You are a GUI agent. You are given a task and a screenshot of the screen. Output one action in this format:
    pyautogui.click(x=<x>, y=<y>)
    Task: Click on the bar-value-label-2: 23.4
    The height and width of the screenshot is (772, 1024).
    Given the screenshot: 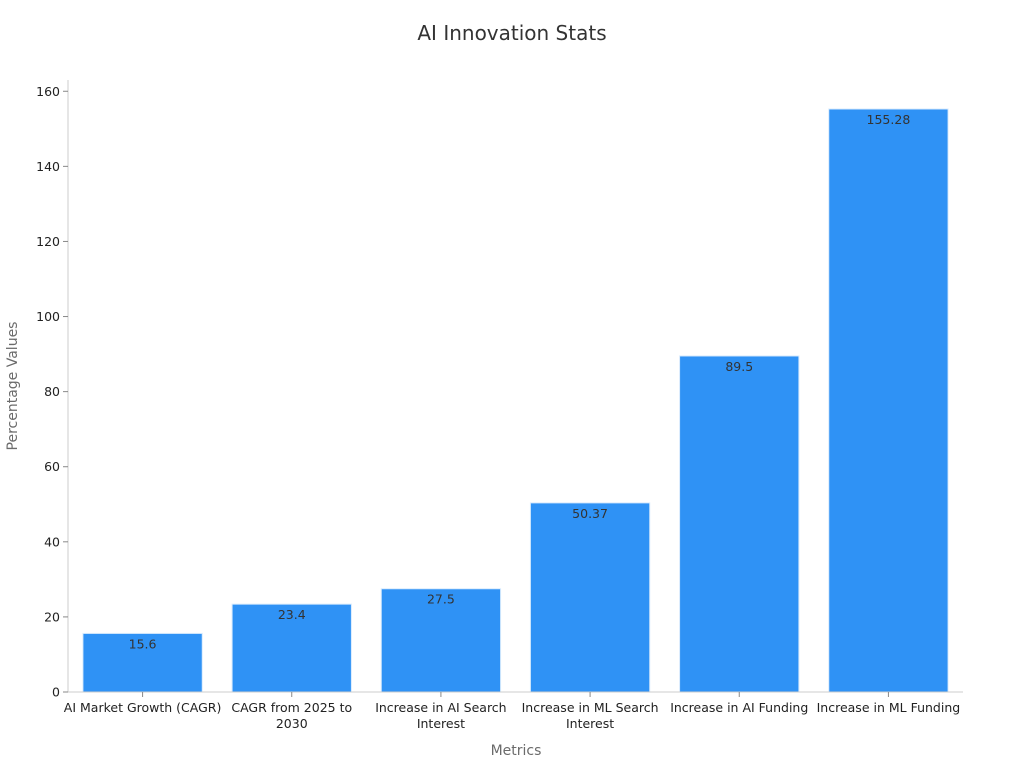 What is the action you would take?
    pyautogui.click(x=292, y=614)
    